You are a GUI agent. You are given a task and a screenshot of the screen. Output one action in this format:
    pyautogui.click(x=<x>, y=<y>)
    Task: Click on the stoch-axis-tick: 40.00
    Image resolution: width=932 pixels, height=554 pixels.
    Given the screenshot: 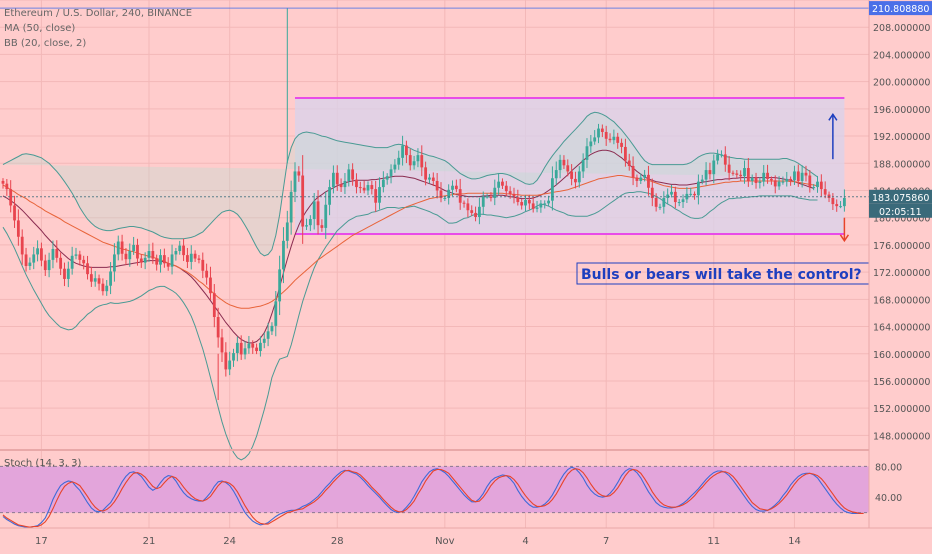 What is the action you would take?
    pyautogui.click(x=888, y=498)
    